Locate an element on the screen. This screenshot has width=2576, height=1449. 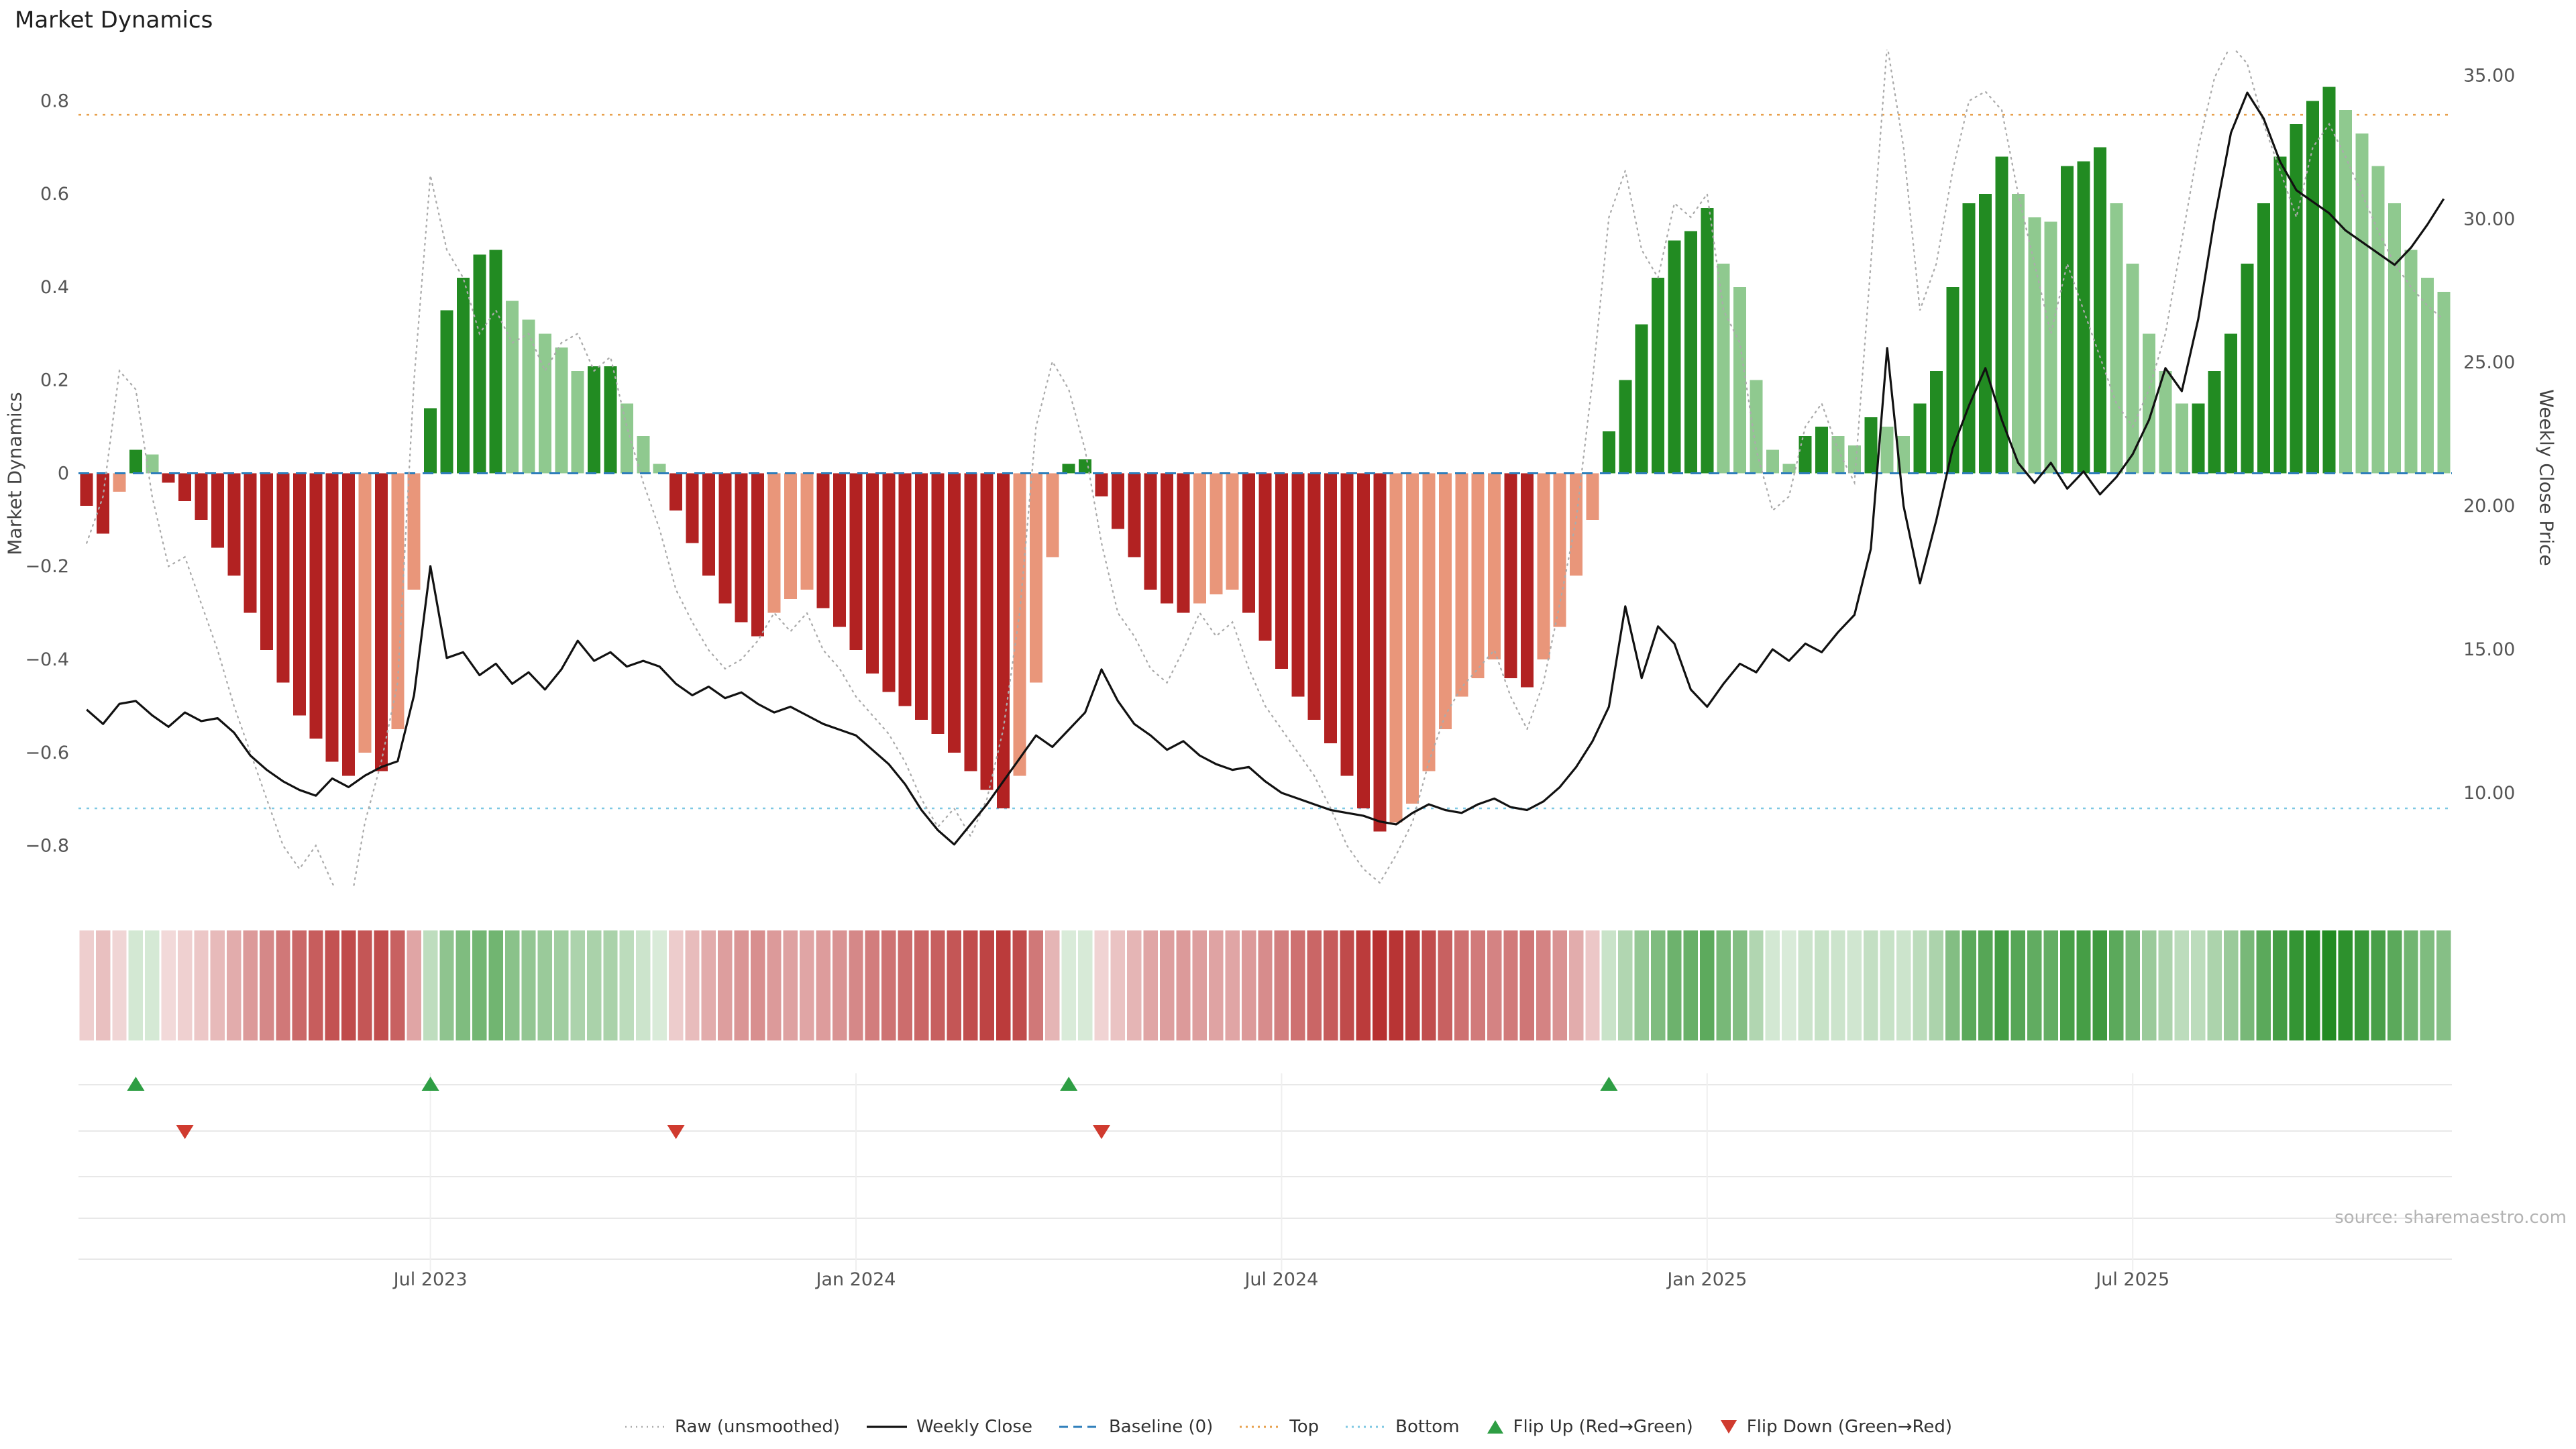
legend-label: Bottom is located at coordinates (1427, 1427).